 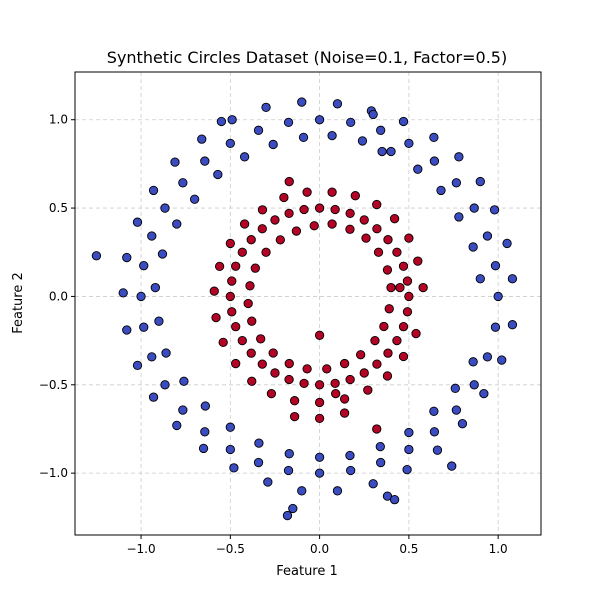 What do you see at coordinates (319, 549) in the screenshot?
I see `x-tick-label: 0.0` at bounding box center [319, 549].